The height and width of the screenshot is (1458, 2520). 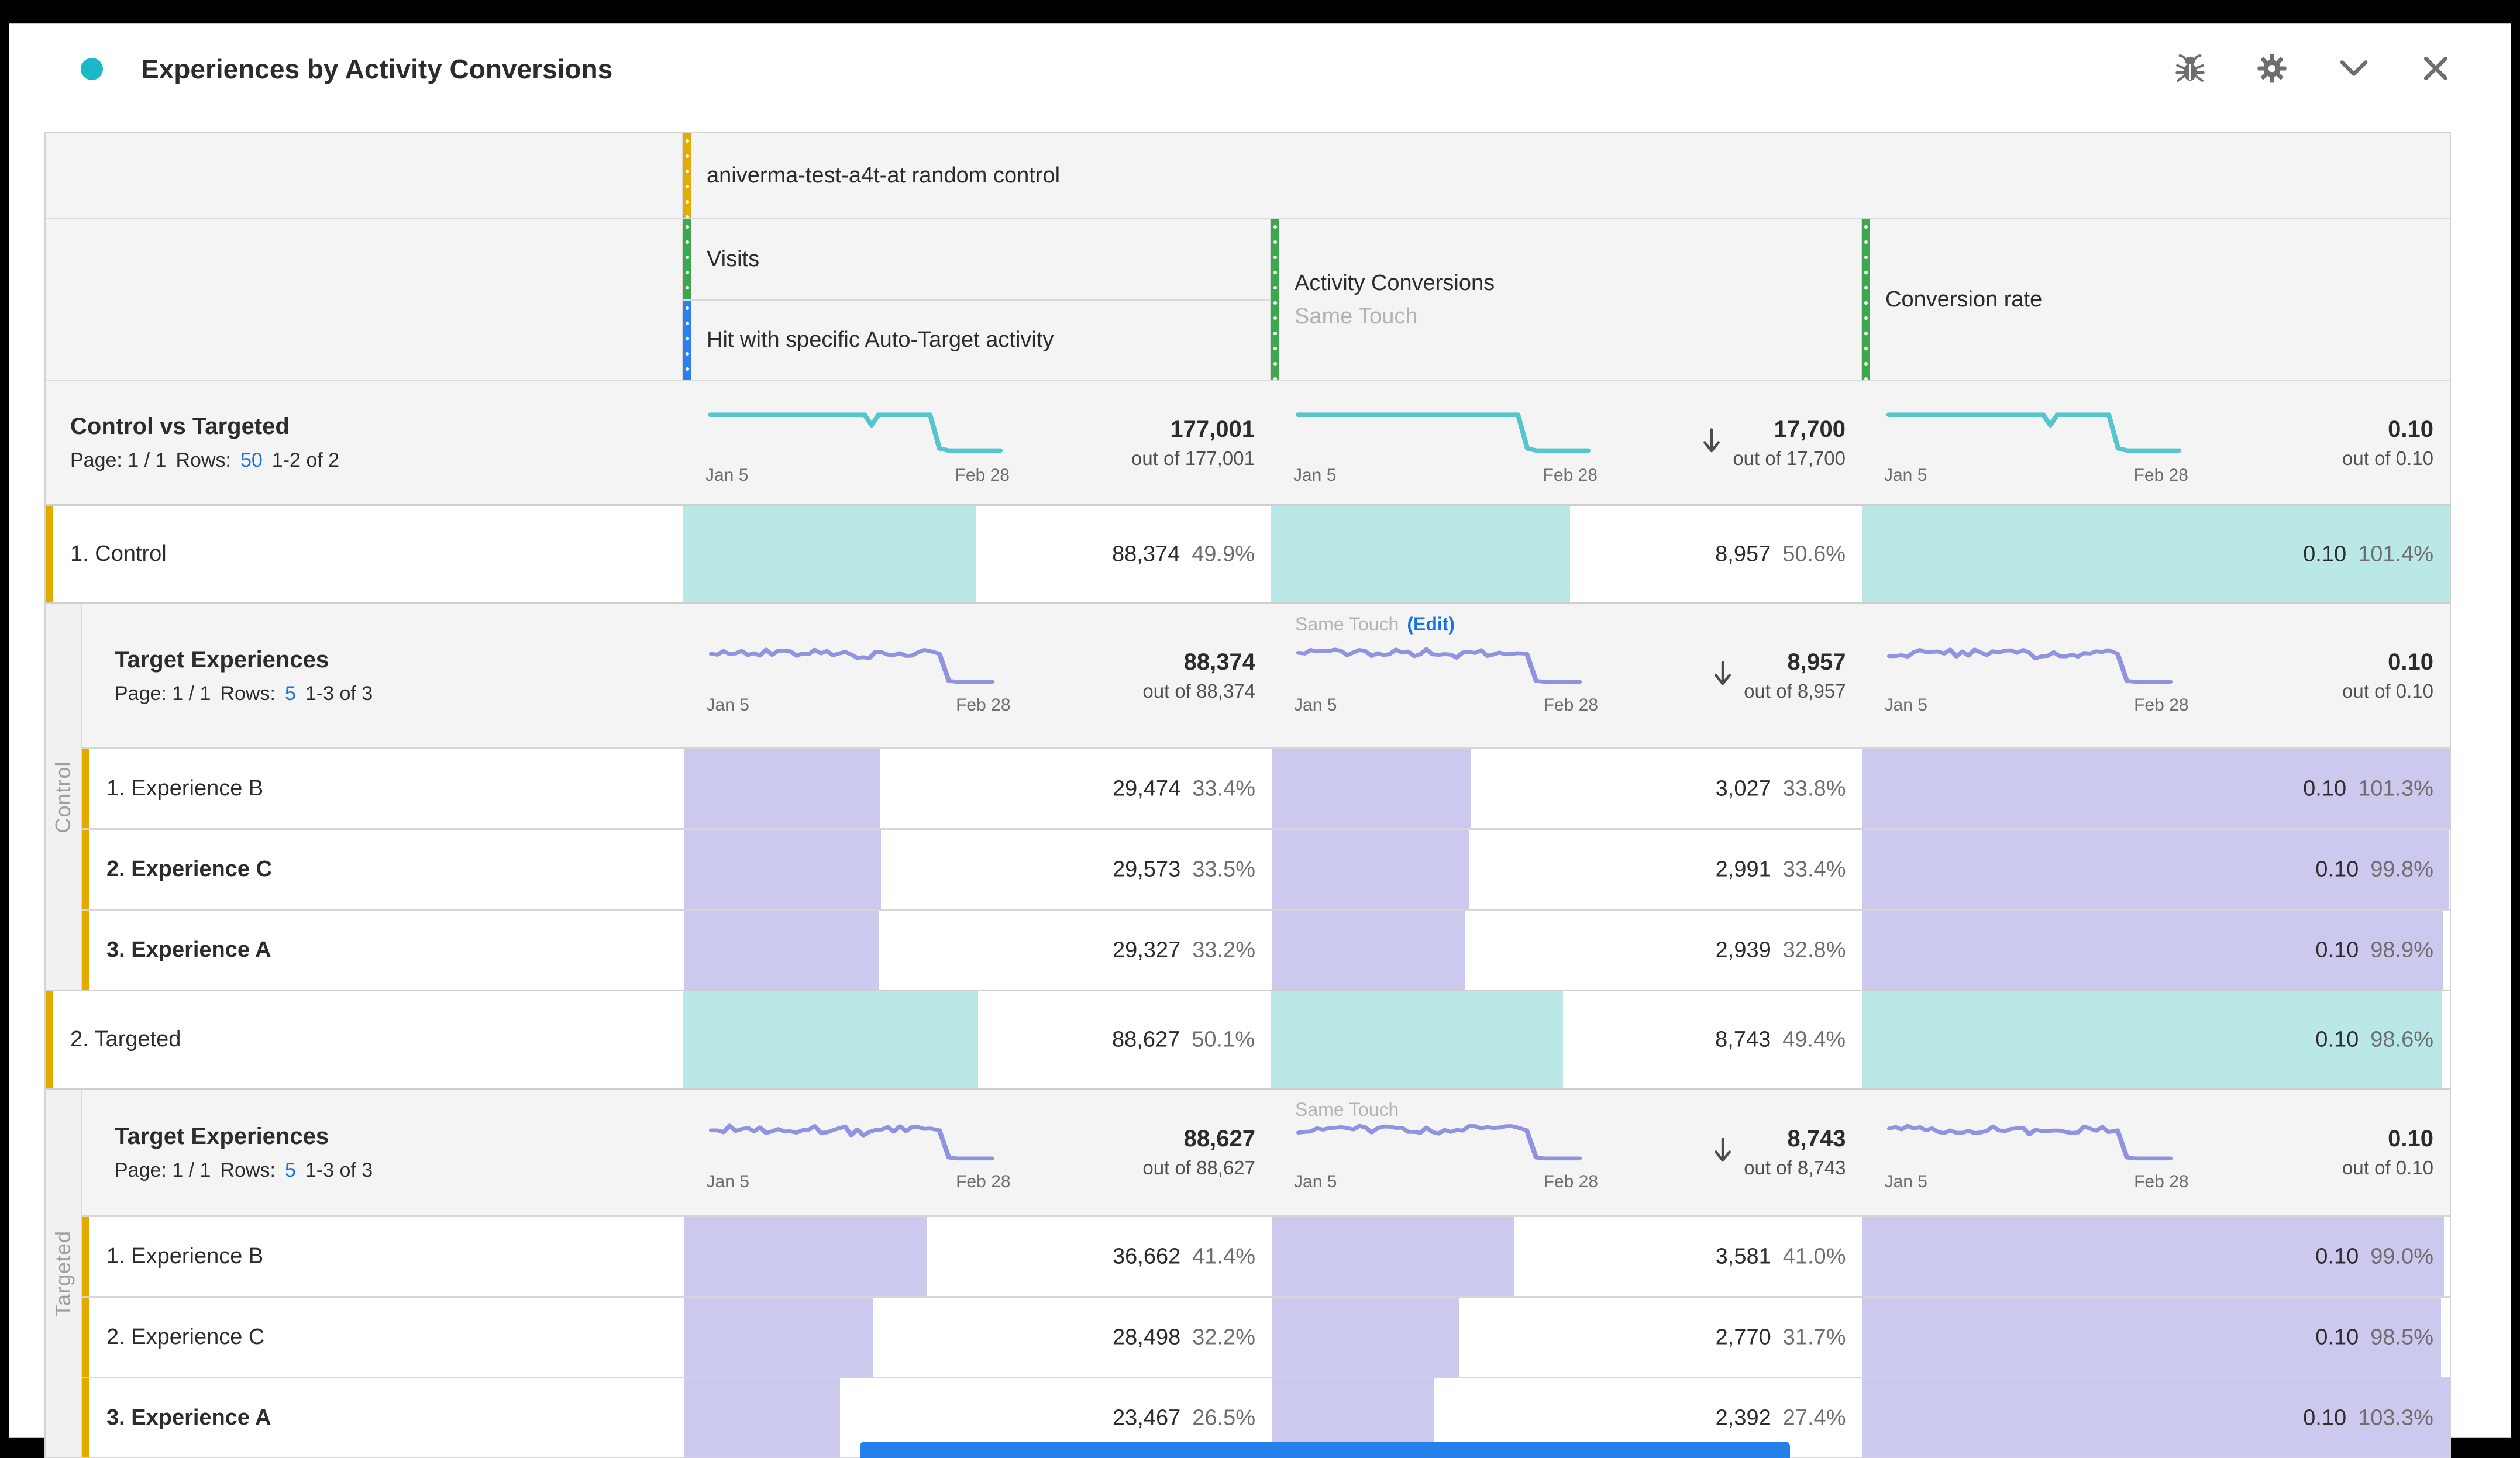 I want to click on rate-cell: 0.10 103.3%, so click(x=2156, y=1417).